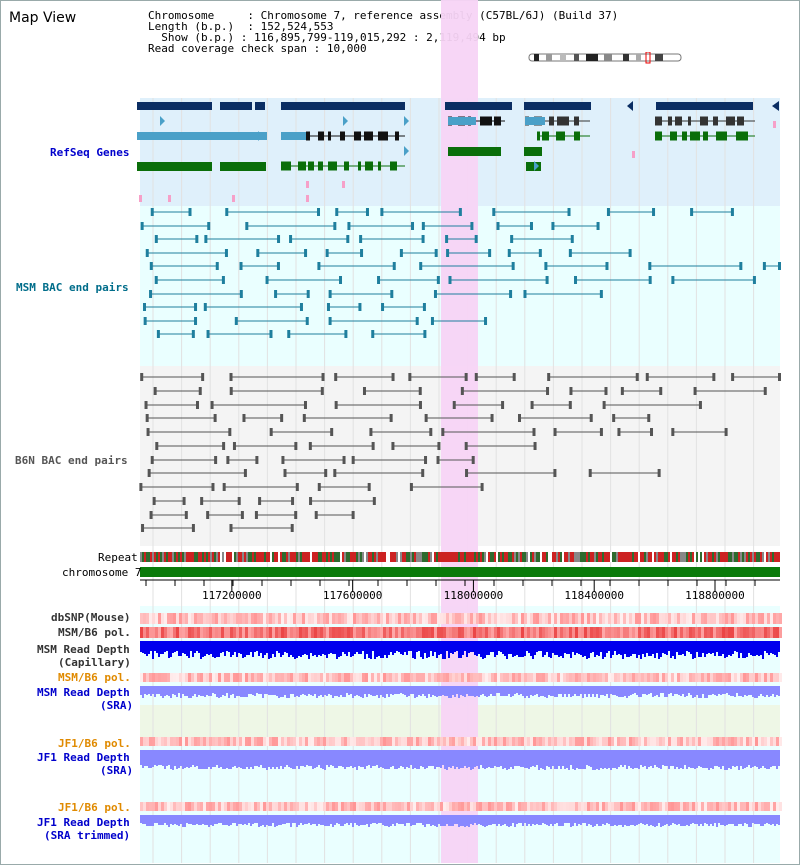 The width and height of the screenshot is (800, 865). What do you see at coordinates (399, 334) in the screenshot?
I see `msm-bac-pair` at bounding box center [399, 334].